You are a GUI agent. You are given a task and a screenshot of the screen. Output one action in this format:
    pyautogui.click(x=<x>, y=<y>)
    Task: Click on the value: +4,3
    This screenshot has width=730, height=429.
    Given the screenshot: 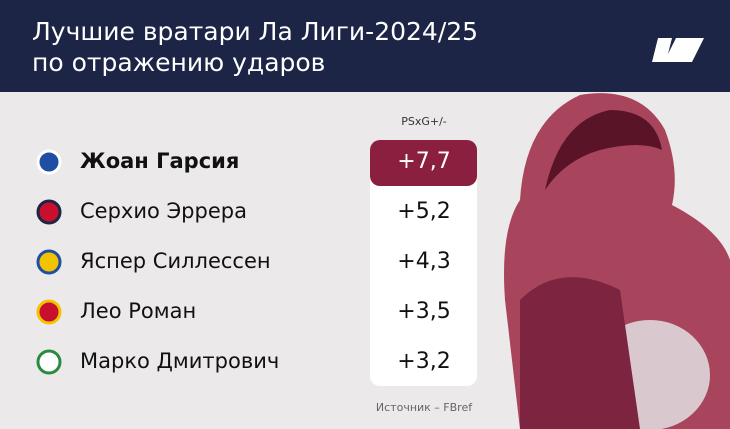 What is the action you would take?
    pyautogui.click(x=423, y=261)
    